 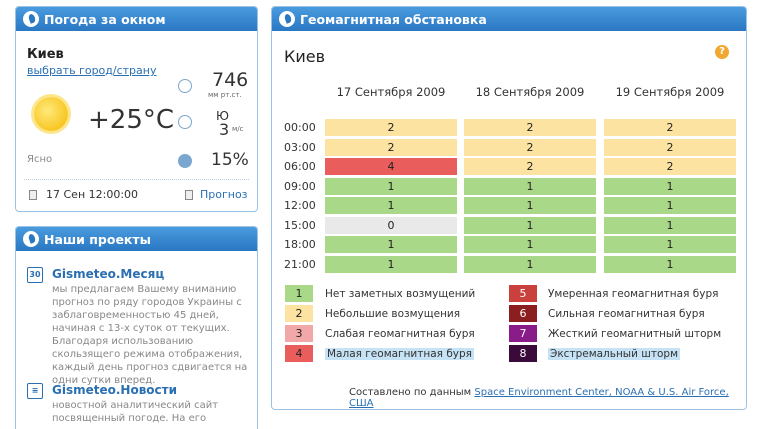 What do you see at coordinates (230, 80) in the screenshot?
I see `pressure-value: 746` at bounding box center [230, 80].